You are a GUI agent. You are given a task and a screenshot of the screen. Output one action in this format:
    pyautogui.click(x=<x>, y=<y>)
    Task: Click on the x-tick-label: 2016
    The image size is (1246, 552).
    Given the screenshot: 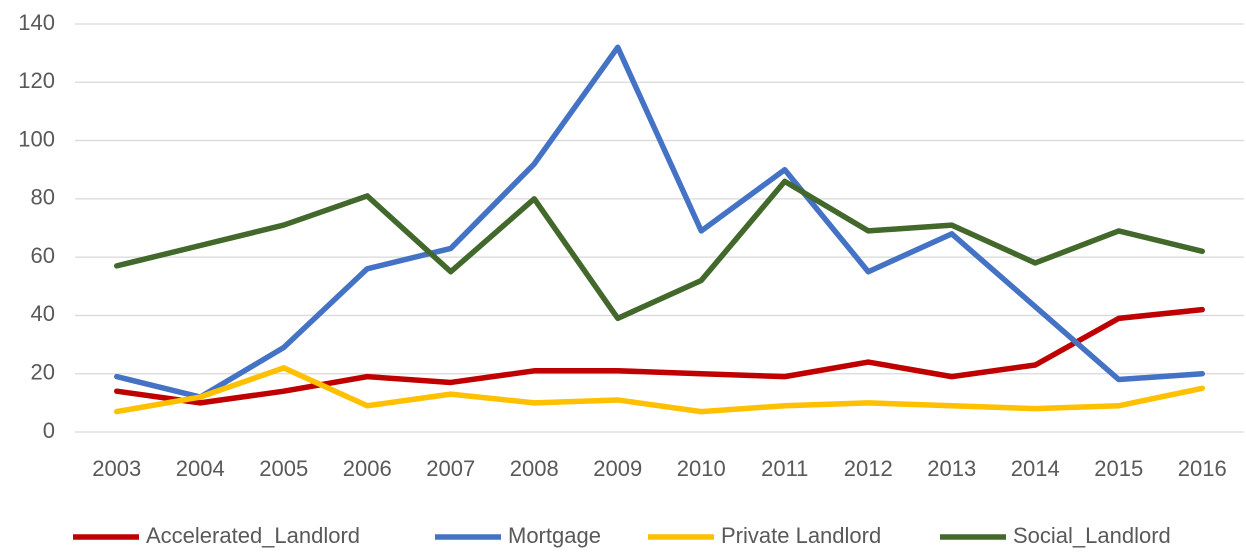 What is the action you would take?
    pyautogui.click(x=1202, y=468)
    